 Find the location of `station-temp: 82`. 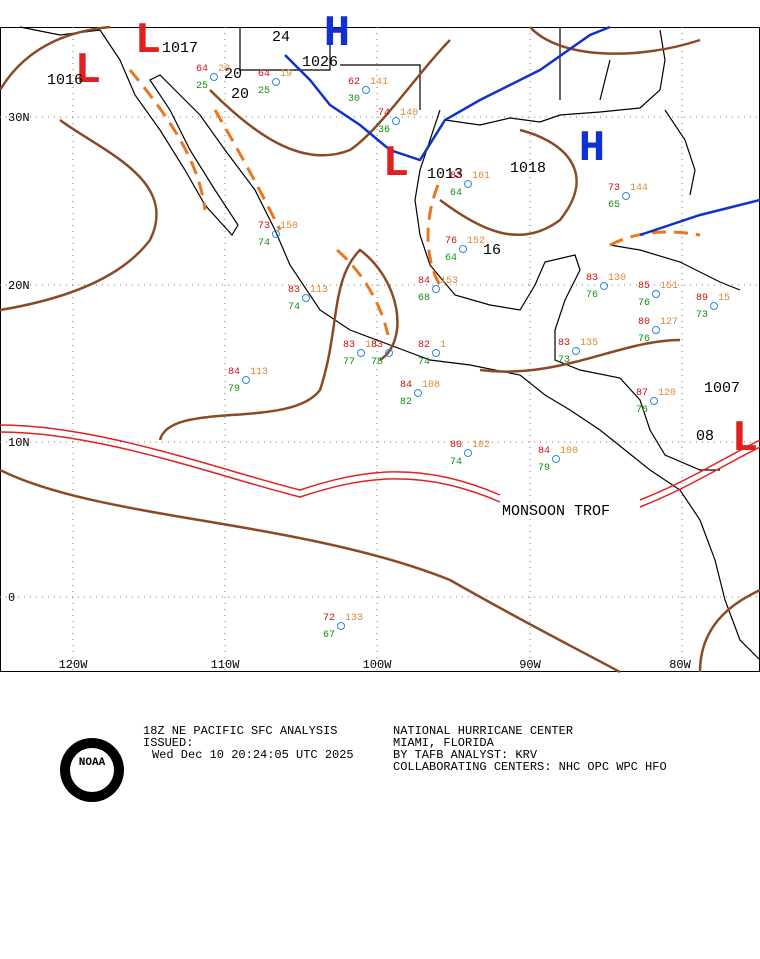

station-temp: 82 is located at coordinates (424, 345).